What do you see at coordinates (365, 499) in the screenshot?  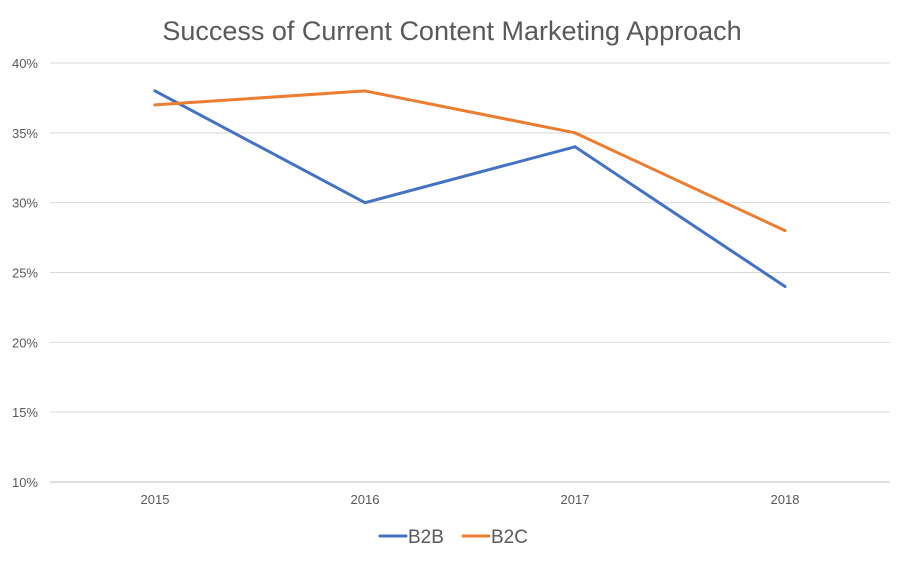 I see `x-tick-label: 2016` at bounding box center [365, 499].